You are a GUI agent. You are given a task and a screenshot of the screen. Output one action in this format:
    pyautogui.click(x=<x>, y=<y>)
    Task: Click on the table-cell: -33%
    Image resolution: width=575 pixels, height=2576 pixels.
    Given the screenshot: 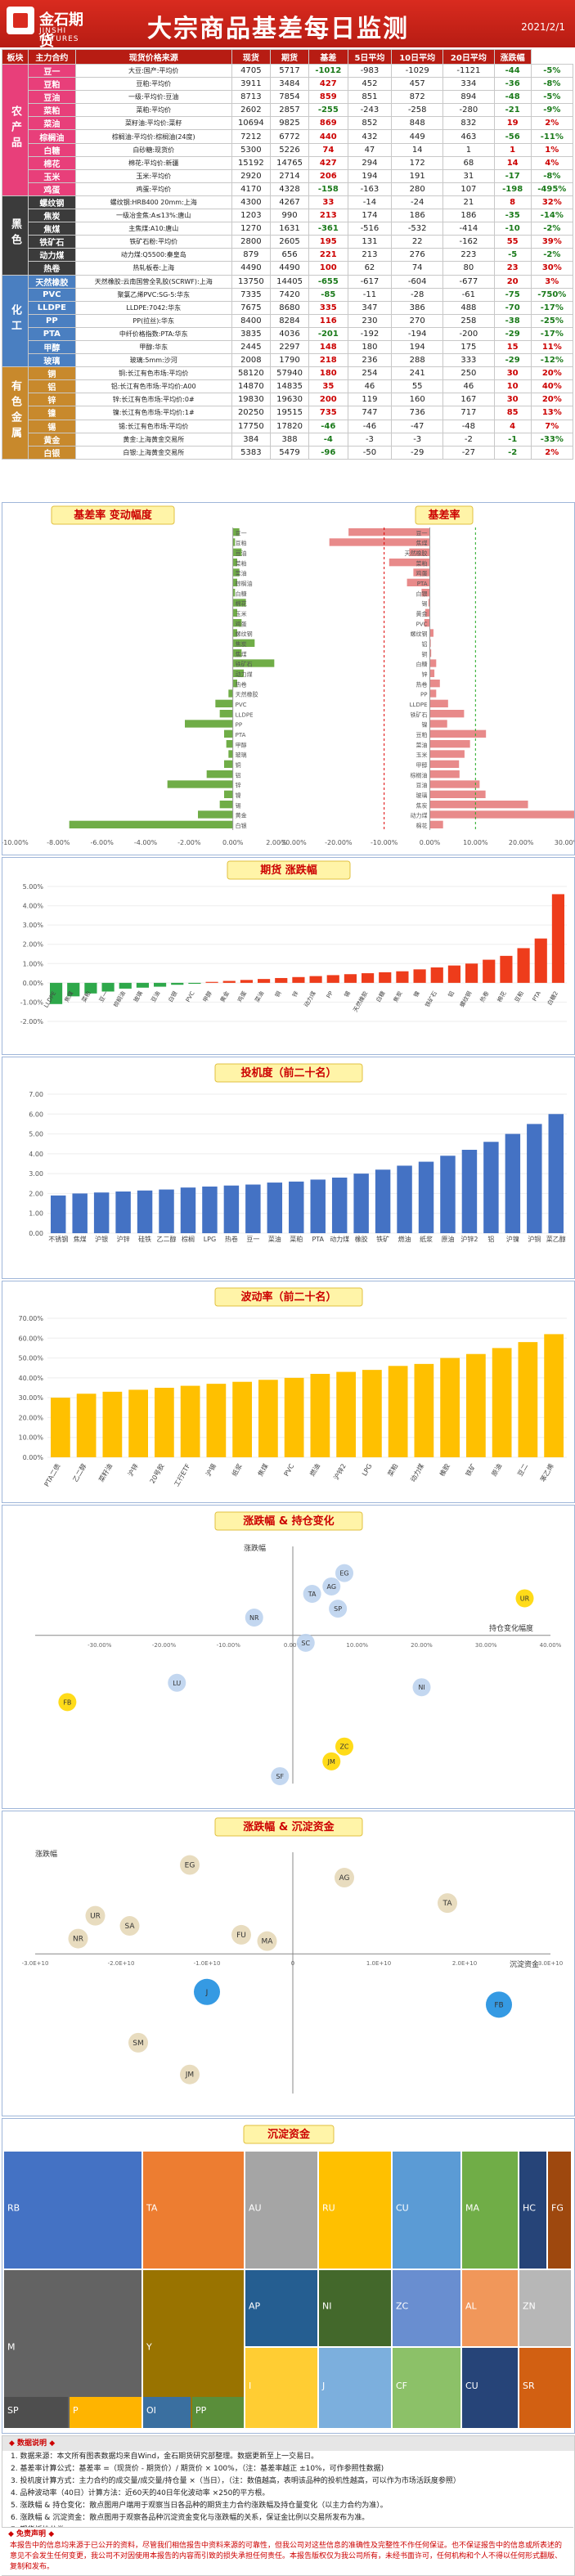 What is the action you would take?
    pyautogui.click(x=552, y=439)
    